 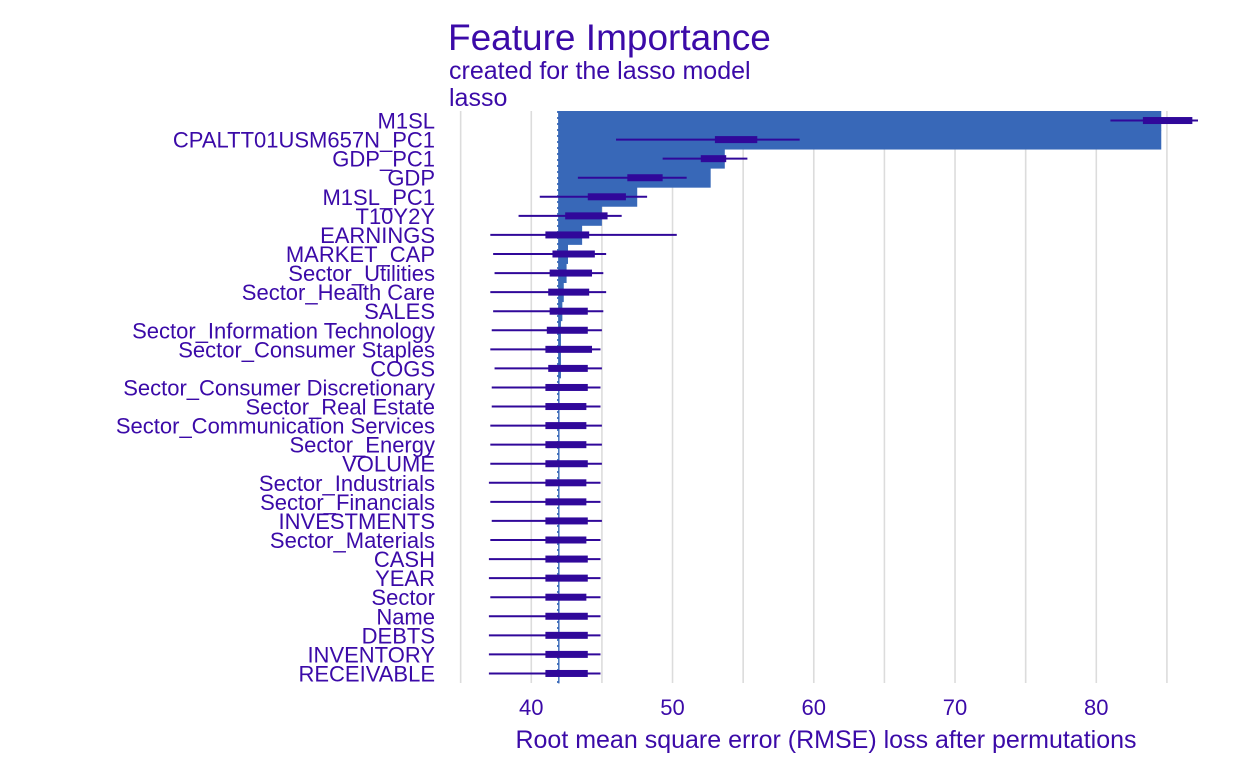 I want to click on feature-label: M1SL, so click(x=406, y=121).